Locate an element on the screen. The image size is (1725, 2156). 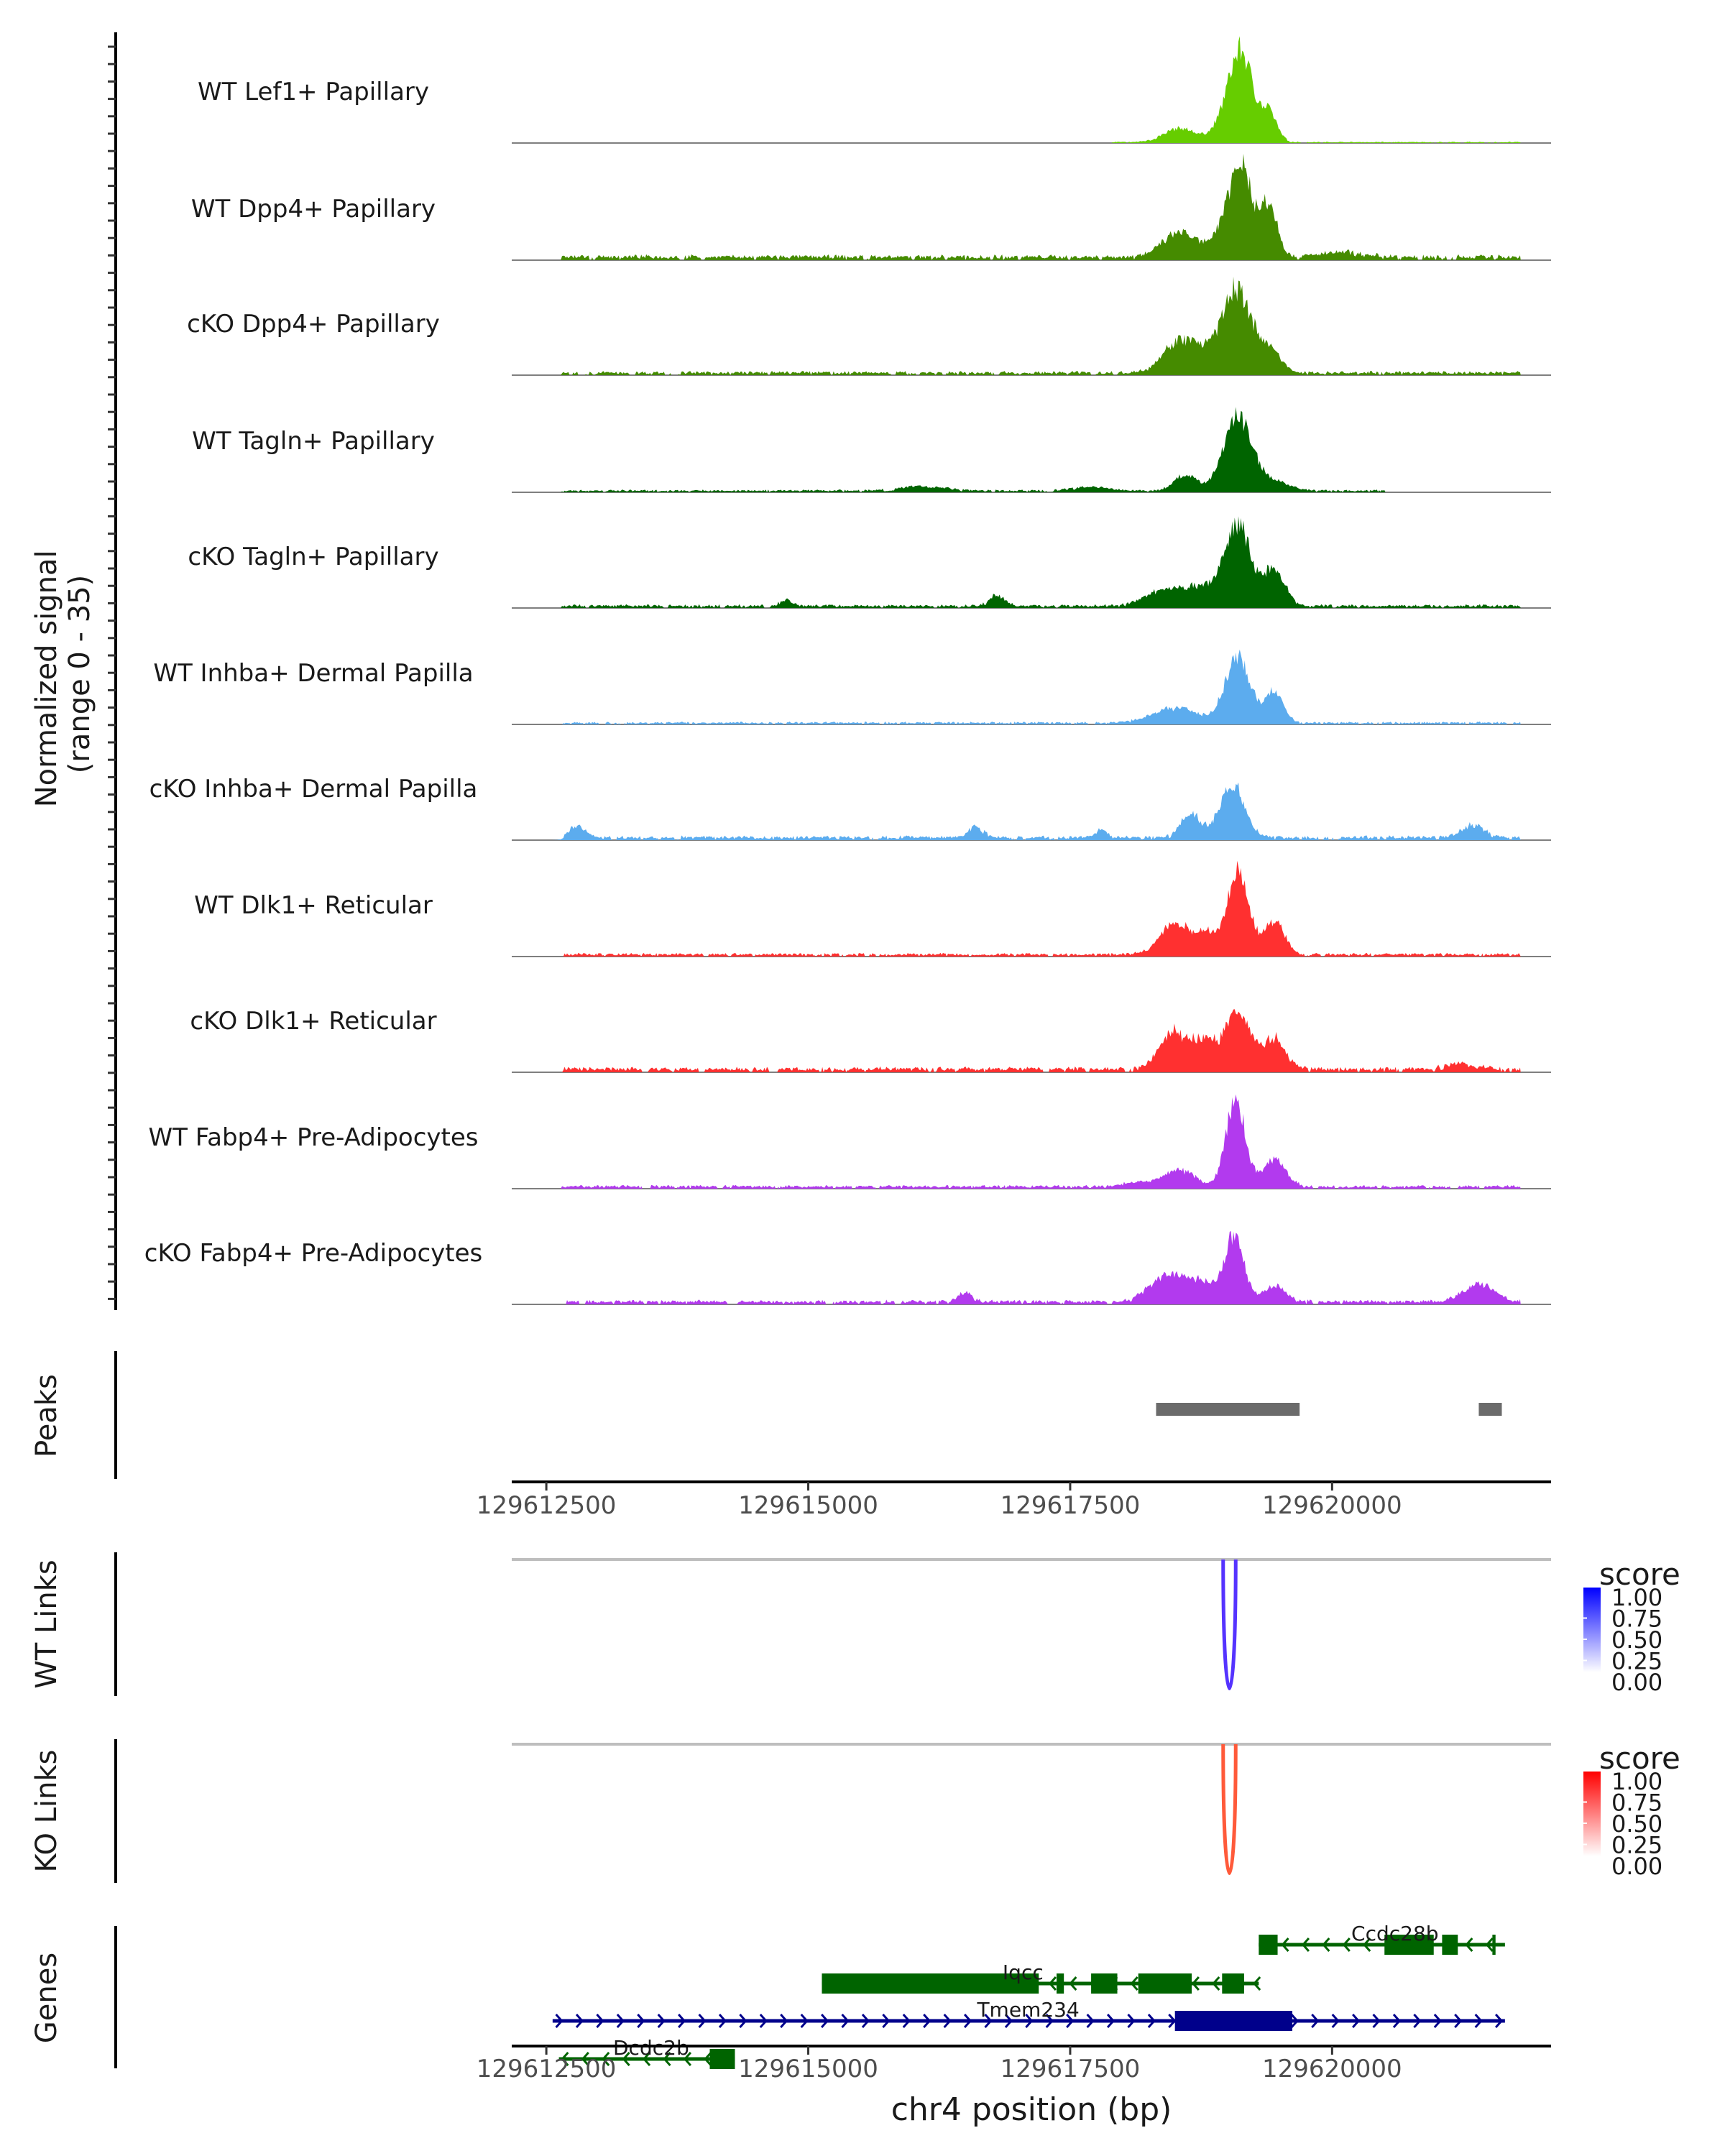
genes-track: Ccdc28b Iqcc Tmem234 Dcdc2b is located at coordinates (1028, 1996).